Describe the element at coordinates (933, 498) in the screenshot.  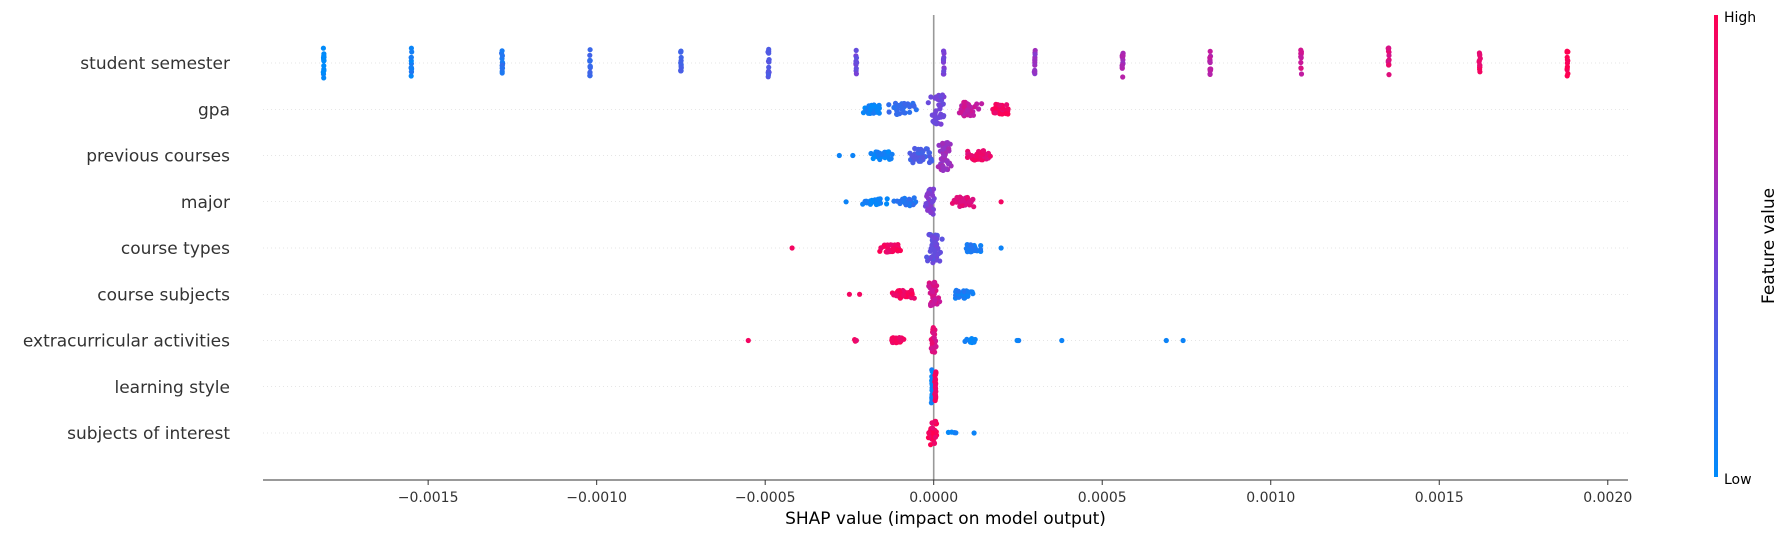
I see `x-tick-label: 0.0000` at that location.